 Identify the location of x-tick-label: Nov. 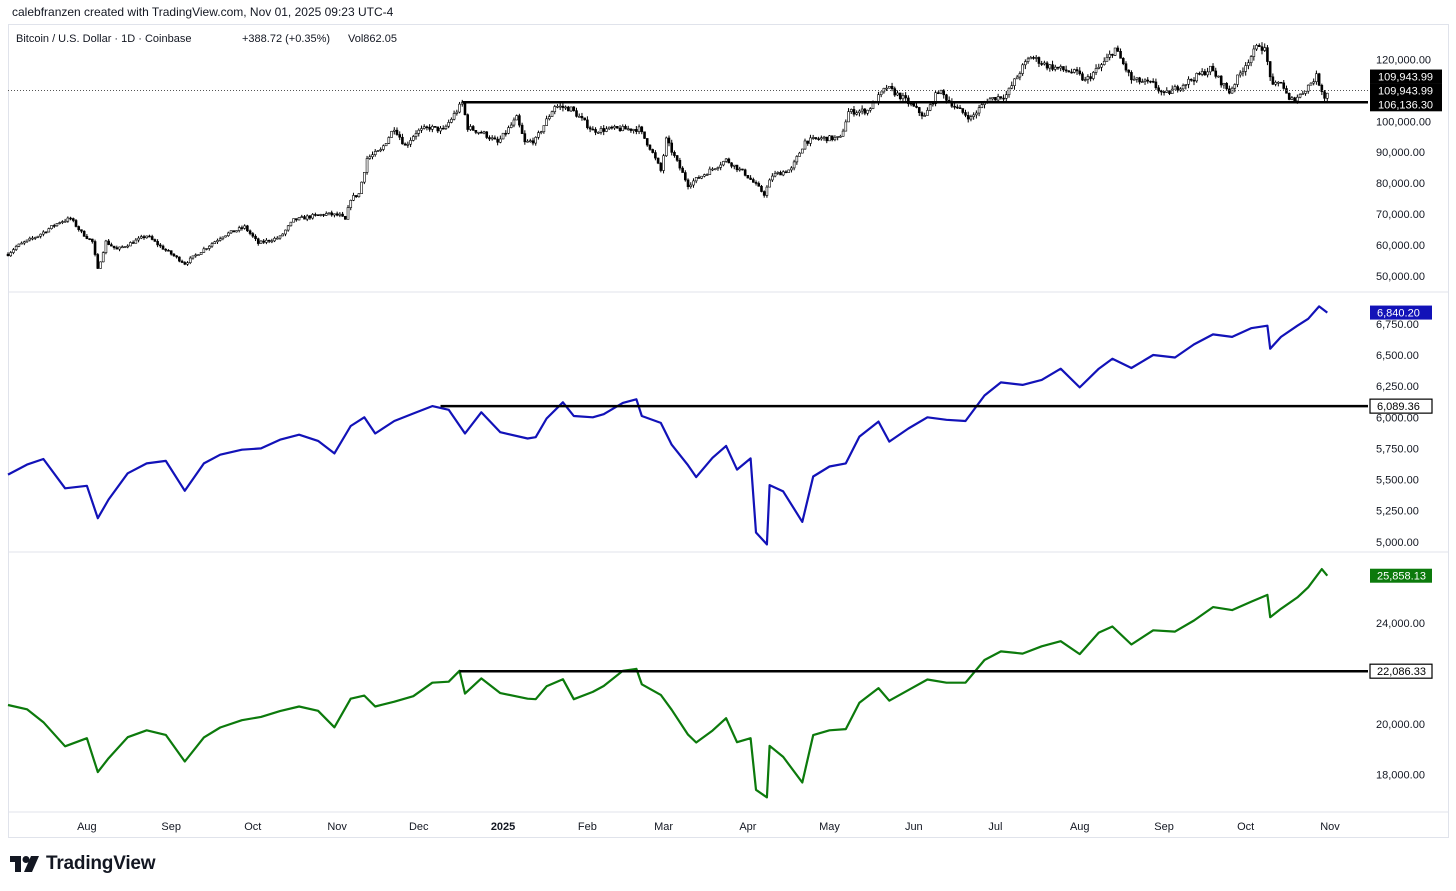
(1330, 827).